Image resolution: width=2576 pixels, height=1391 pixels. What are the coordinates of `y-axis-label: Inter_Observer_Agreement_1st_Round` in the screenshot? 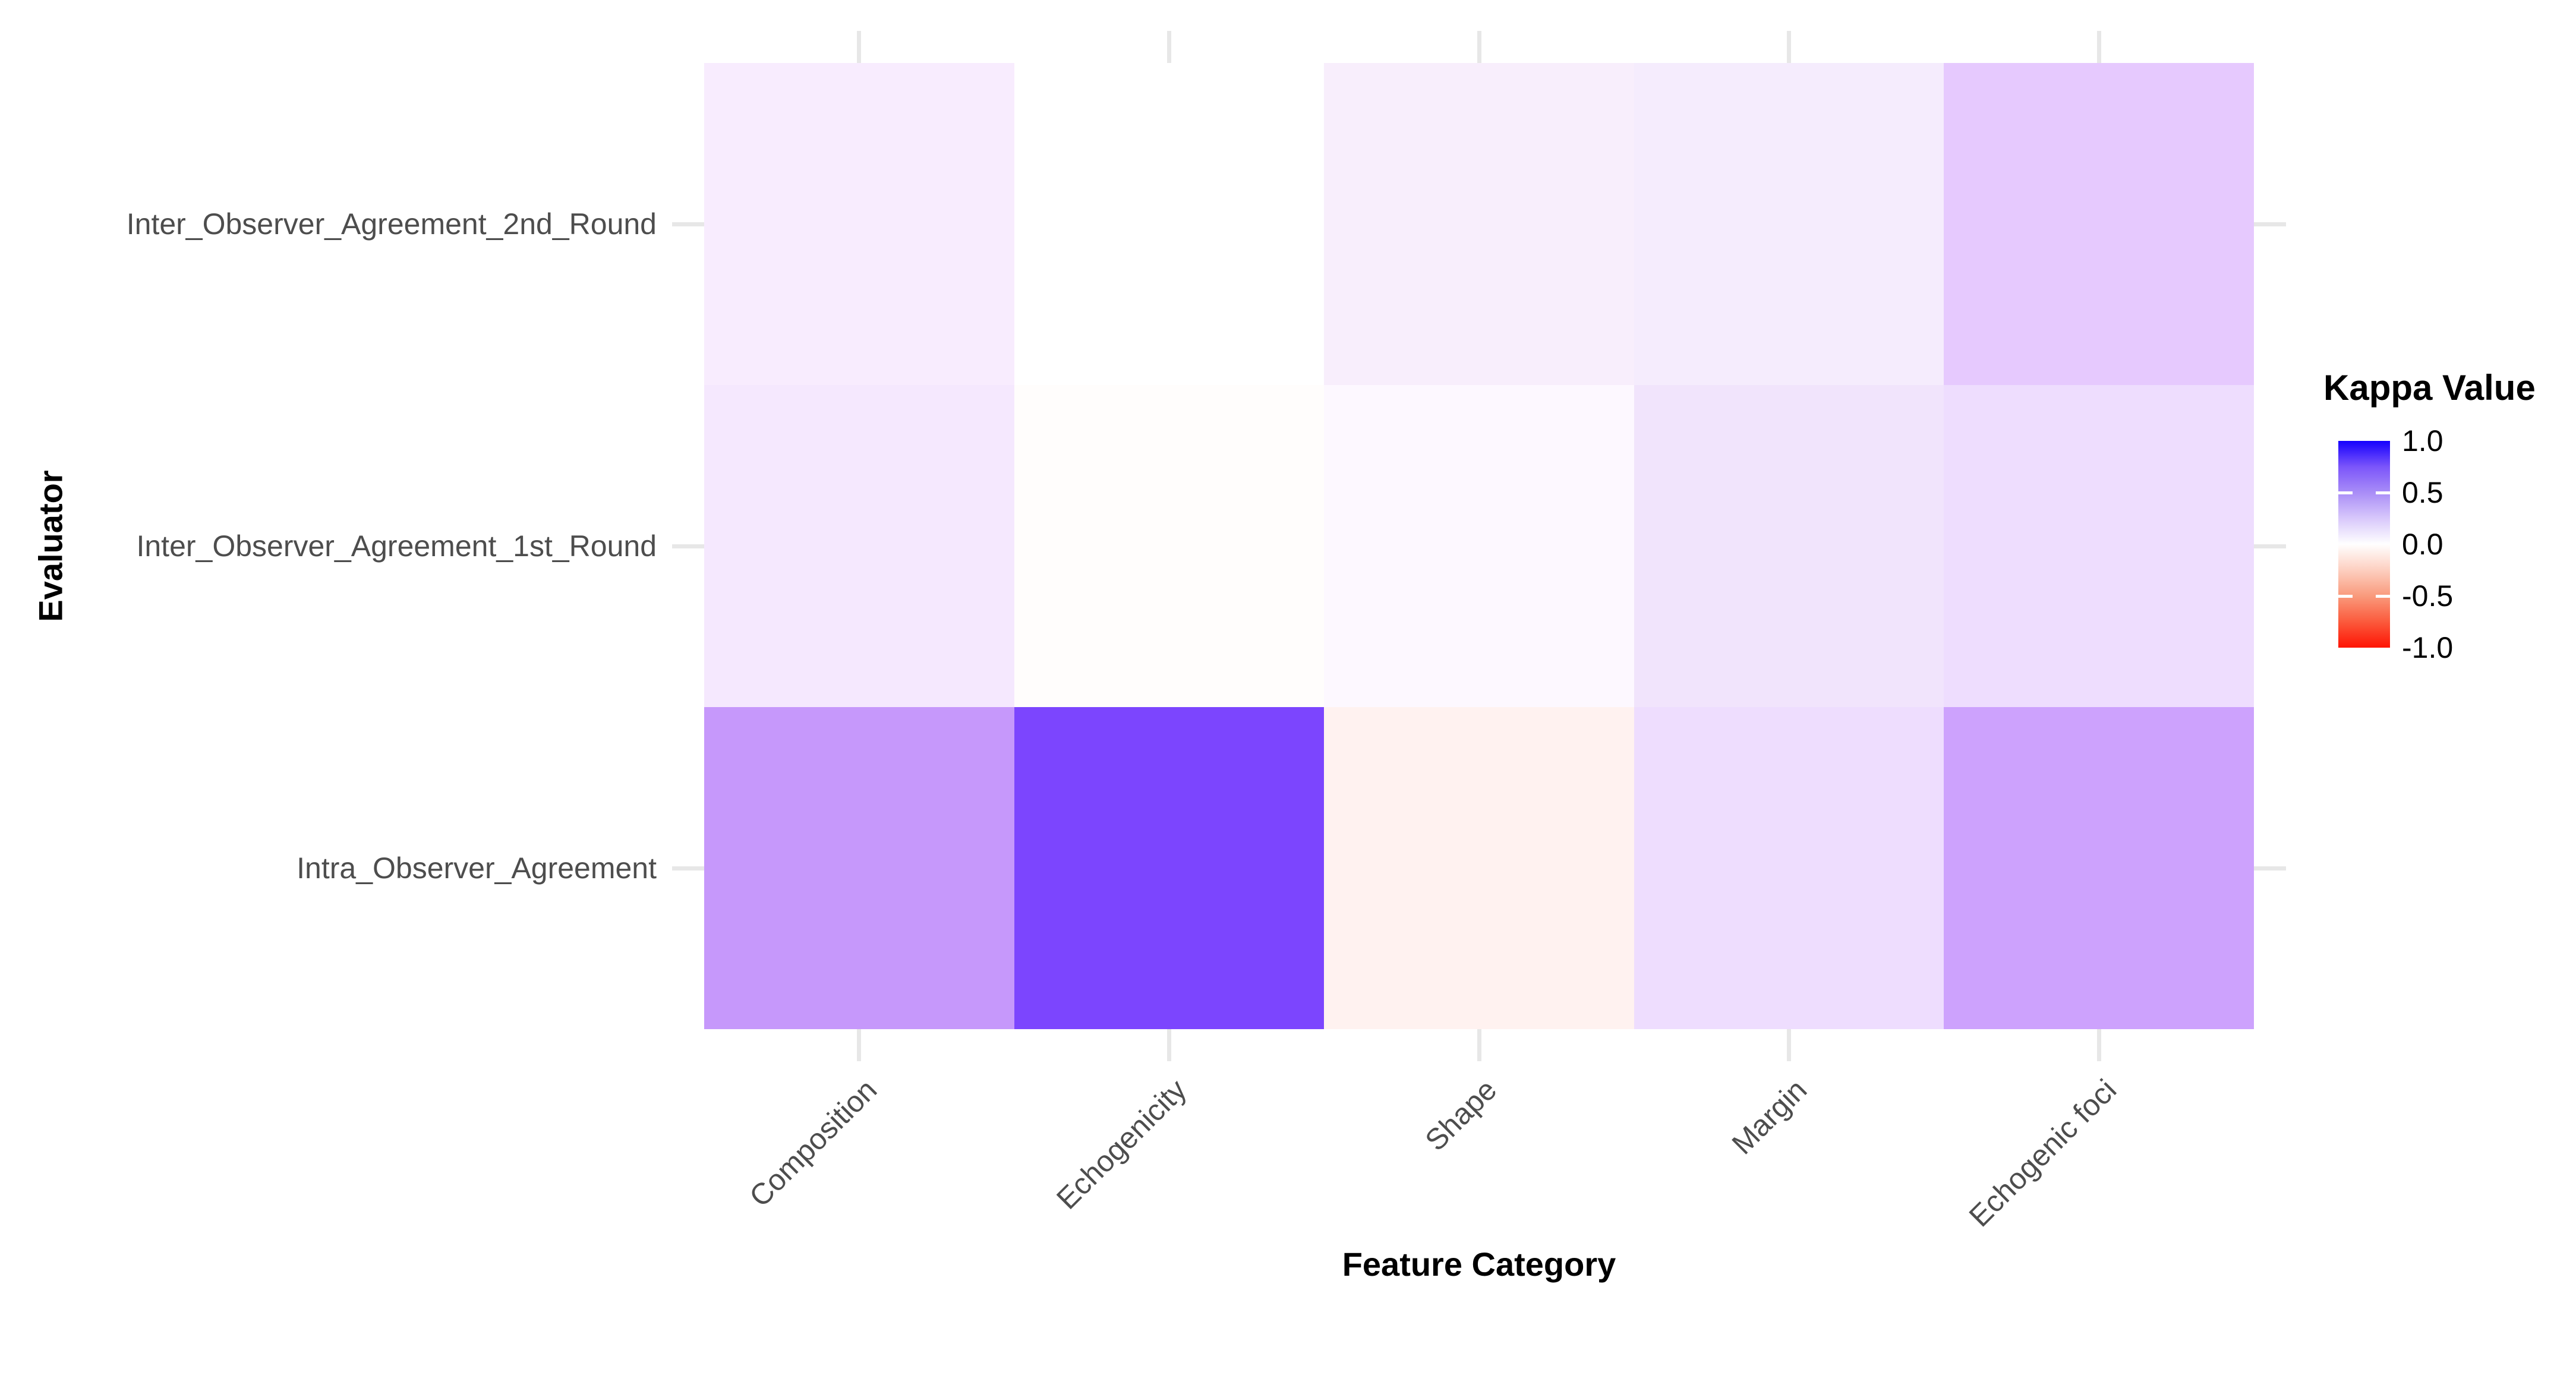 It's located at (397, 546).